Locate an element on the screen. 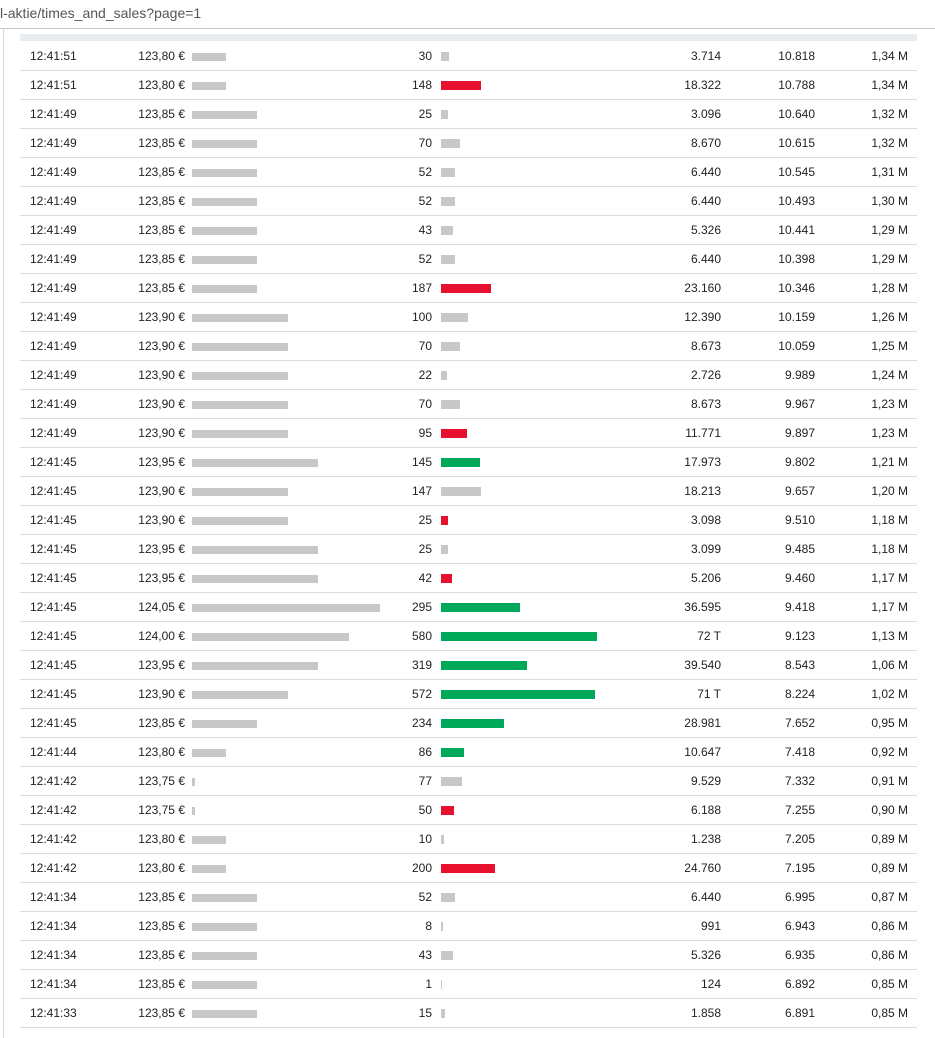 This screenshot has height=1038, width=935. cumulative-volume: 9.967 is located at coordinates (799, 404).